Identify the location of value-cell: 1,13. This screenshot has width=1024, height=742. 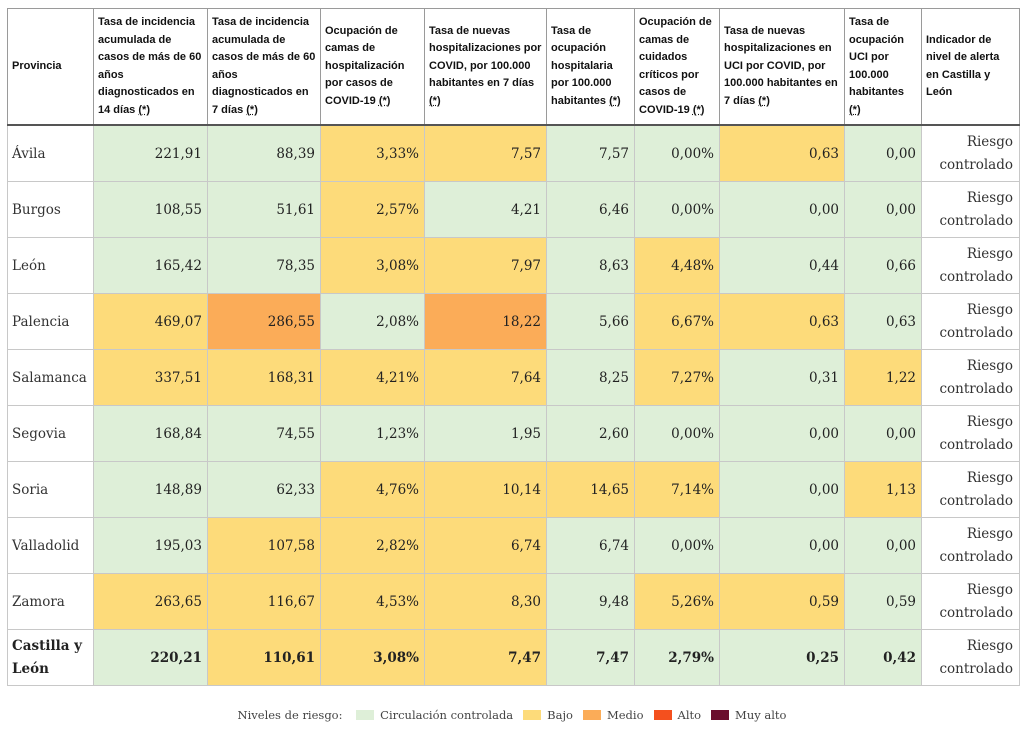
(883, 489).